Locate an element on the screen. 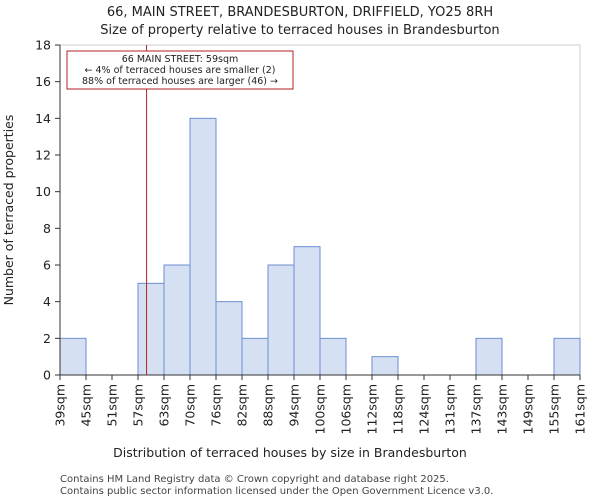  x-tick-label: 137sqm is located at coordinates (476, 409).